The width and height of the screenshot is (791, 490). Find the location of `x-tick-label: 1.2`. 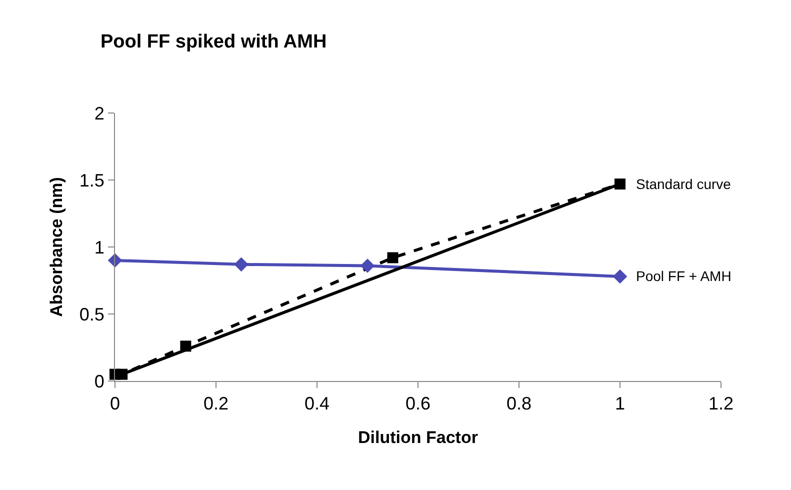

x-tick-label: 1.2 is located at coordinates (721, 404).